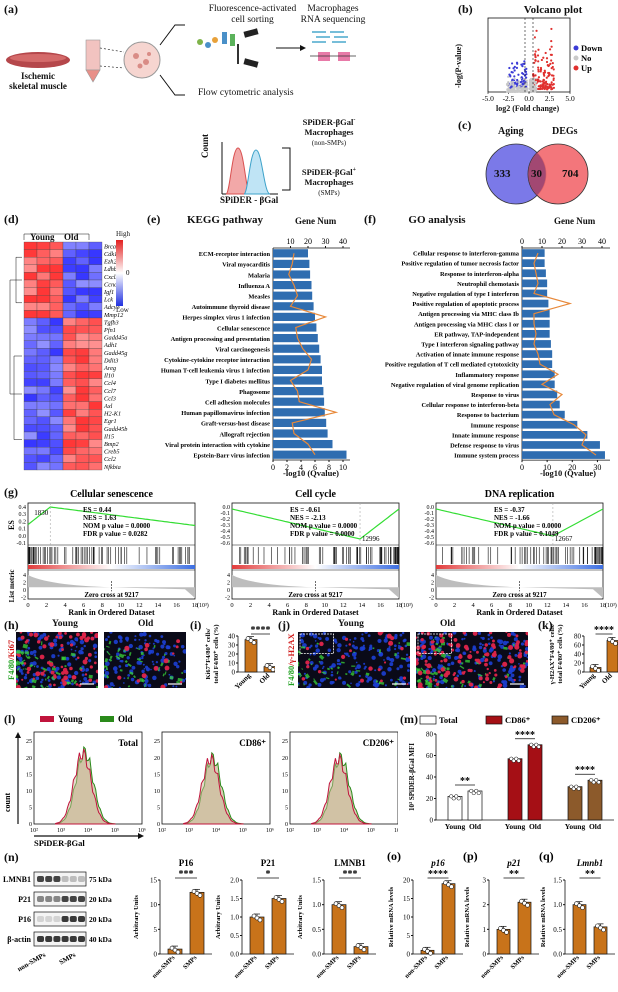 Image resolution: width=618 pixels, height=992 pixels. Describe the element at coordinates (308, 241) in the screenshot. I see `top-tick-label: 20` at that location.